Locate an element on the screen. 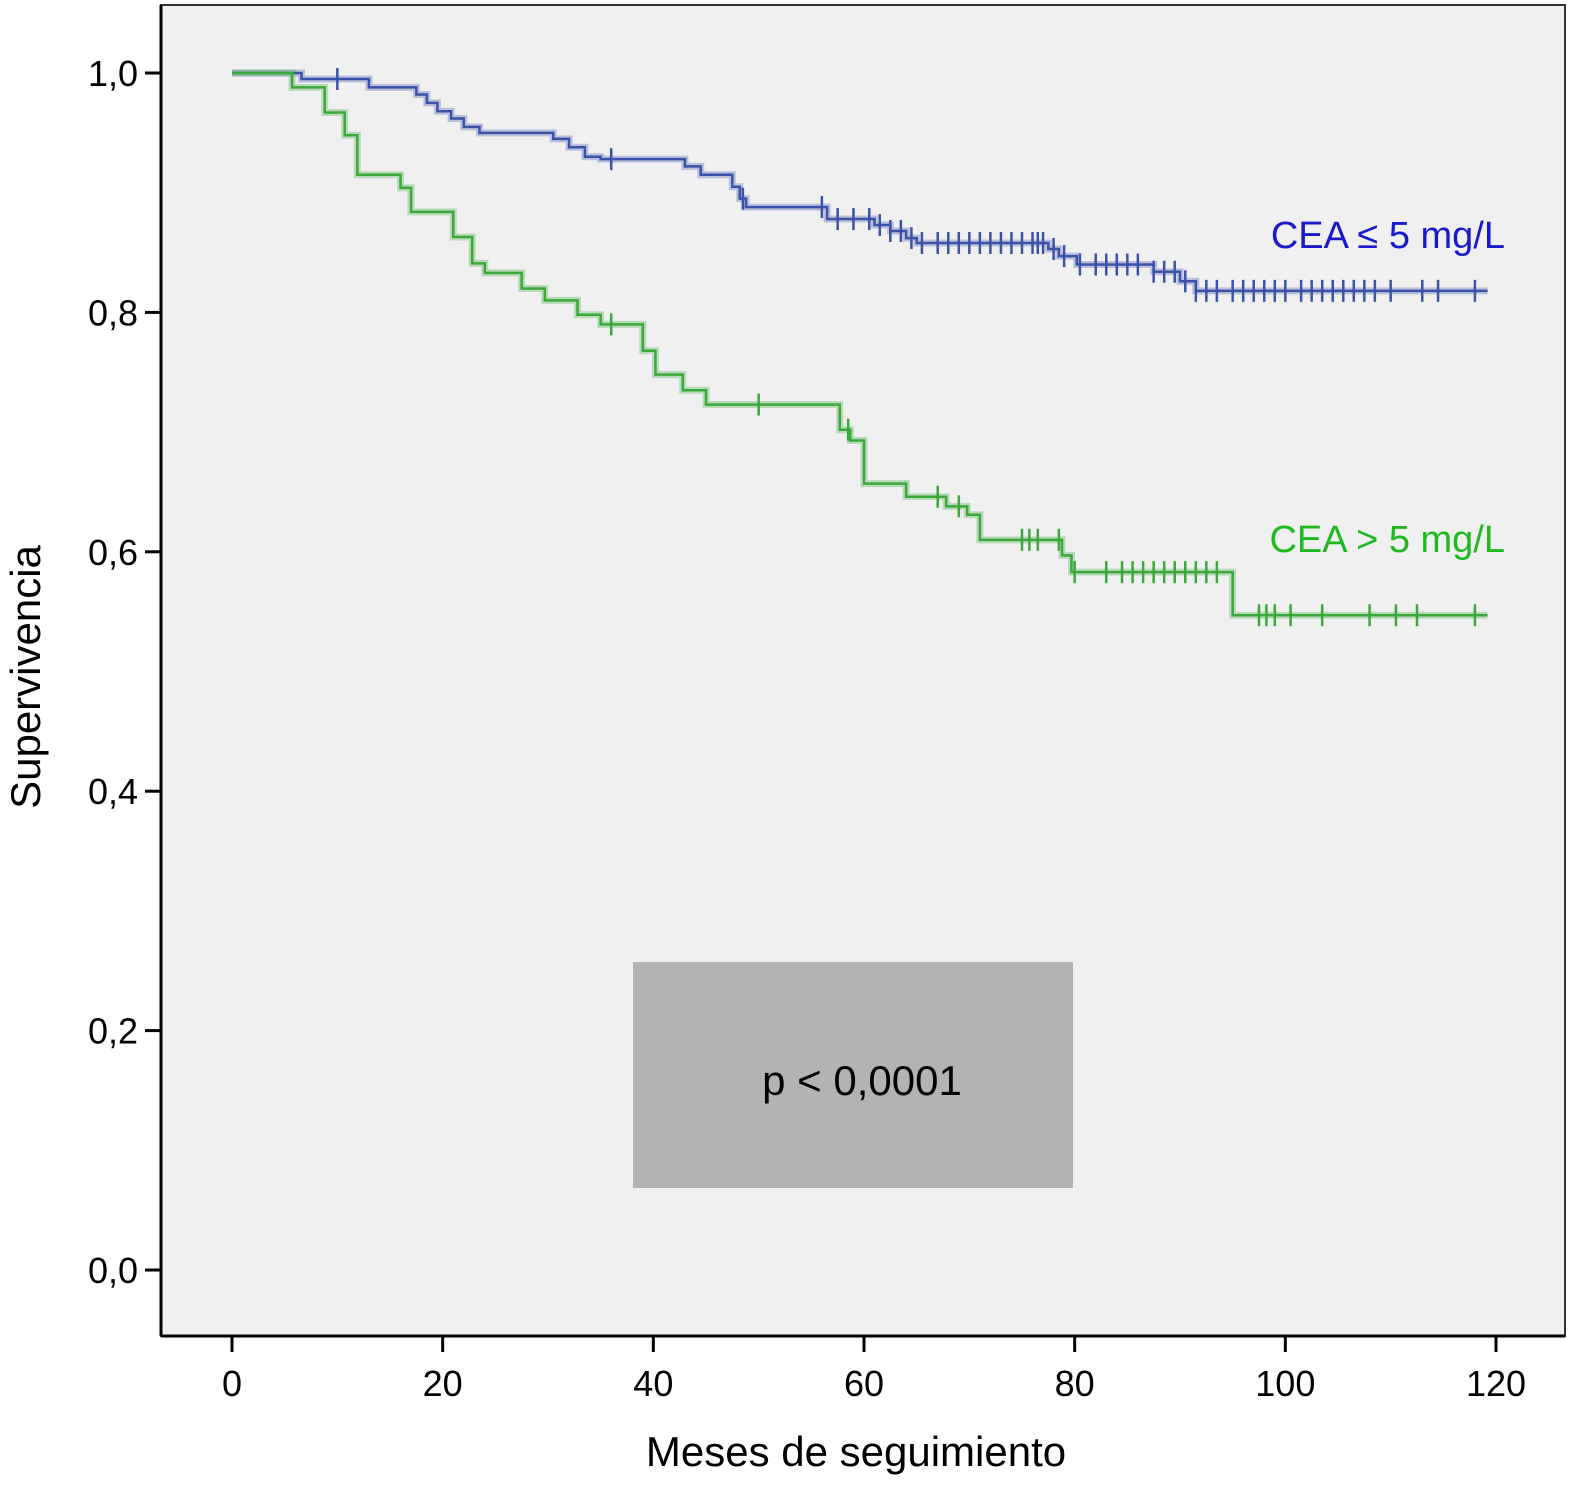 The width and height of the screenshot is (1594, 1505). p-value-box is located at coordinates (853, 1075).